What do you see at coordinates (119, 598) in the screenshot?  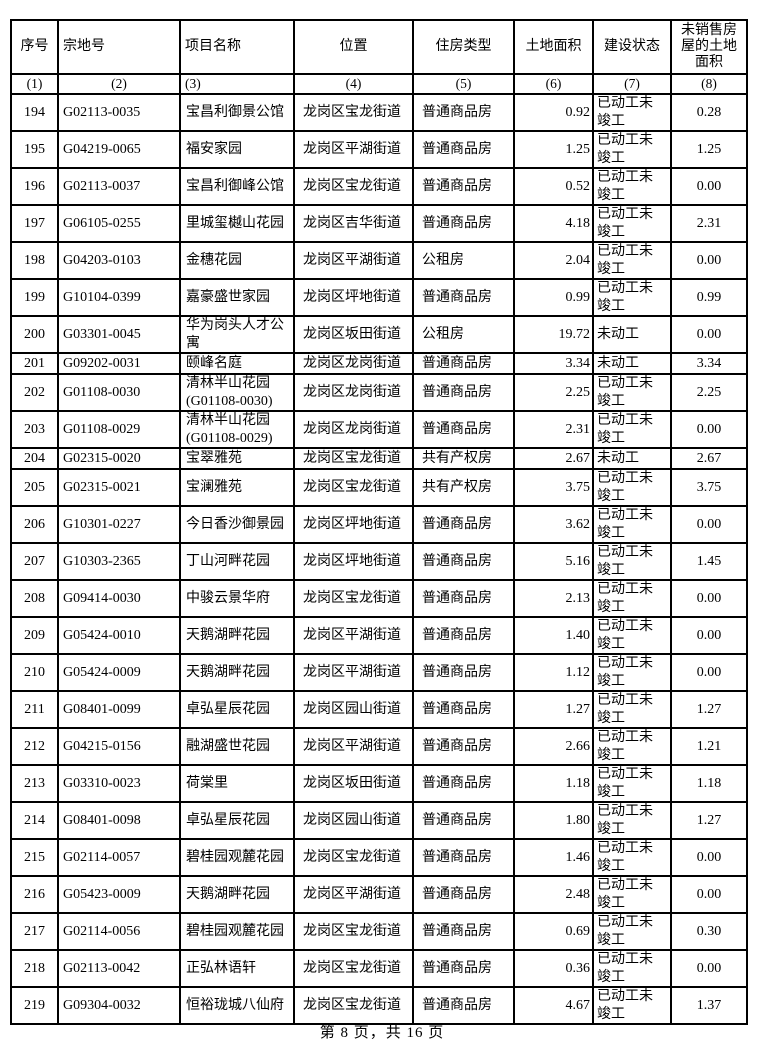 I see `cell-parcel-number: G09414-0030` at bounding box center [119, 598].